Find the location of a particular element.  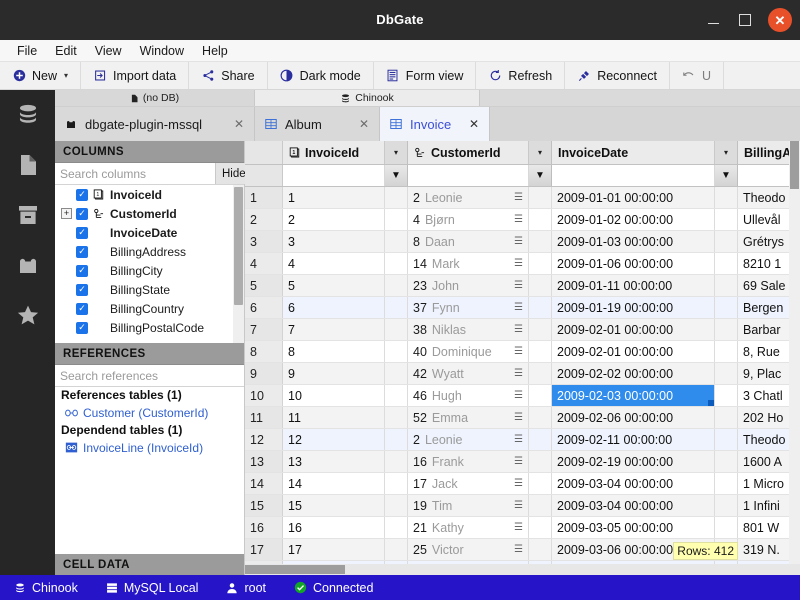

cell-invoiceid: 17 is located at coordinates (334, 549).